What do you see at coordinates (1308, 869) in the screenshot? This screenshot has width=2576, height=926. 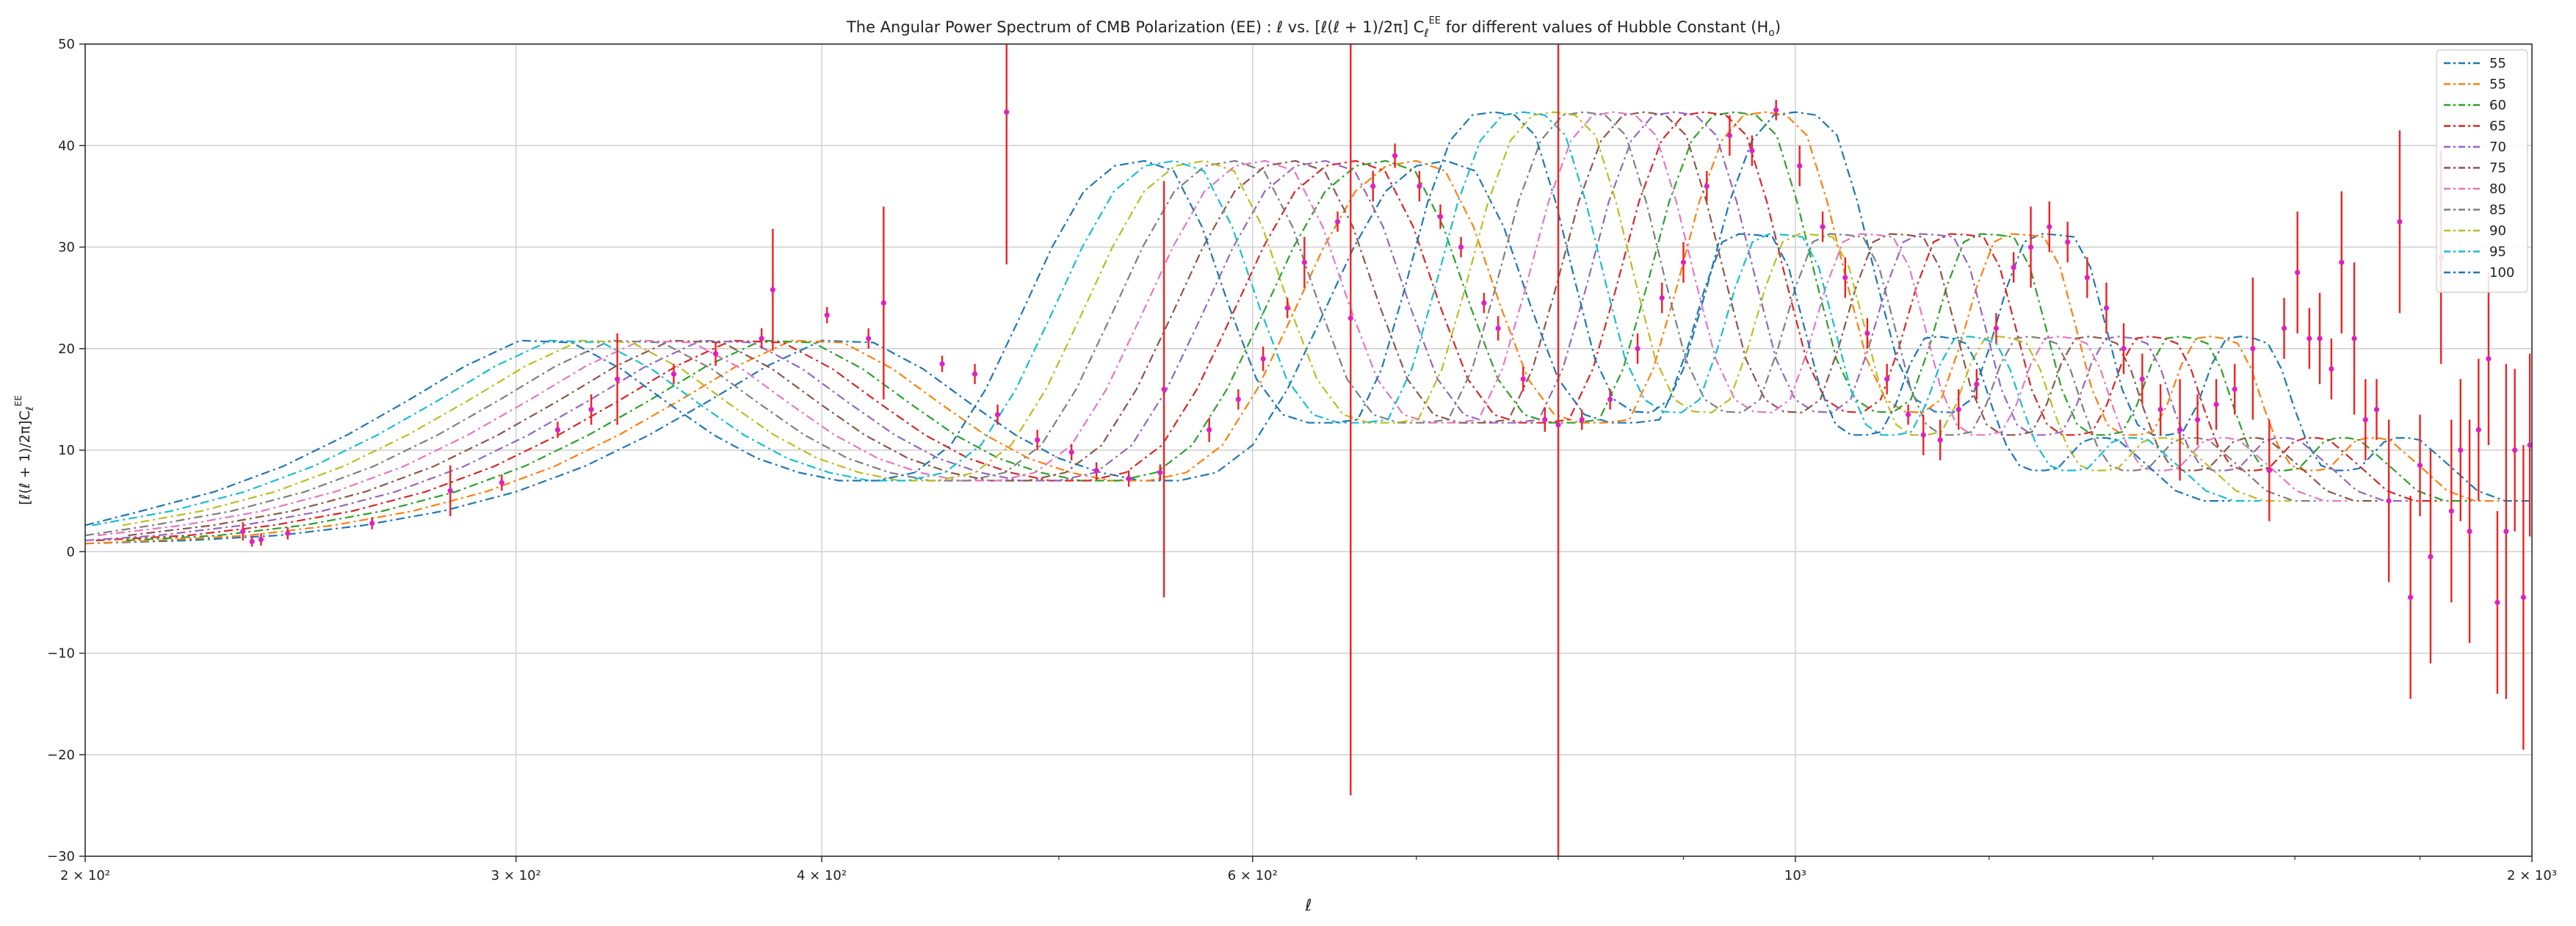 I see `x-axis-ticks: 2 × 10² 3 × 10² 4 × 10² 6 × 10² 10³ 2 × 10³` at bounding box center [1308, 869].